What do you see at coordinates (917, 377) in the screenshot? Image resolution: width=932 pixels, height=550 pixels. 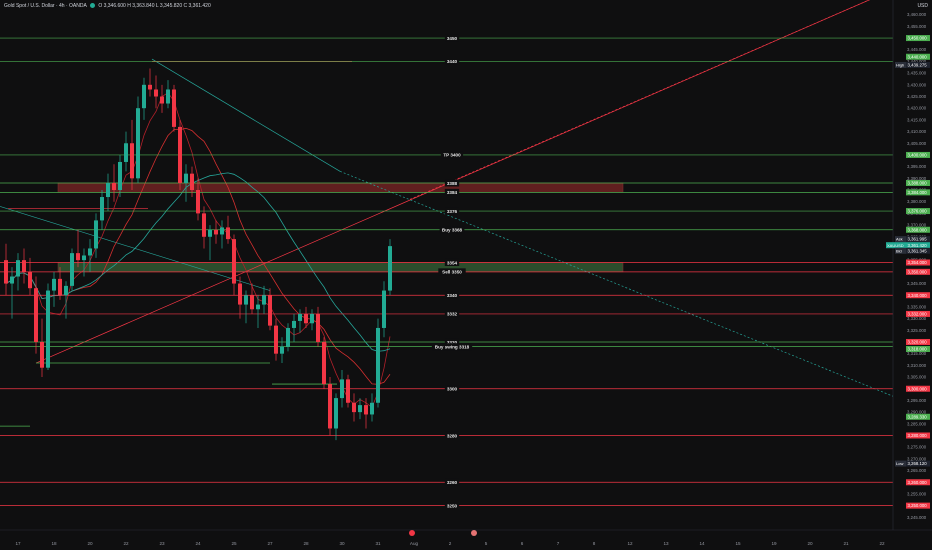 I see `price-tick-label: 3,305.000` at bounding box center [917, 377].